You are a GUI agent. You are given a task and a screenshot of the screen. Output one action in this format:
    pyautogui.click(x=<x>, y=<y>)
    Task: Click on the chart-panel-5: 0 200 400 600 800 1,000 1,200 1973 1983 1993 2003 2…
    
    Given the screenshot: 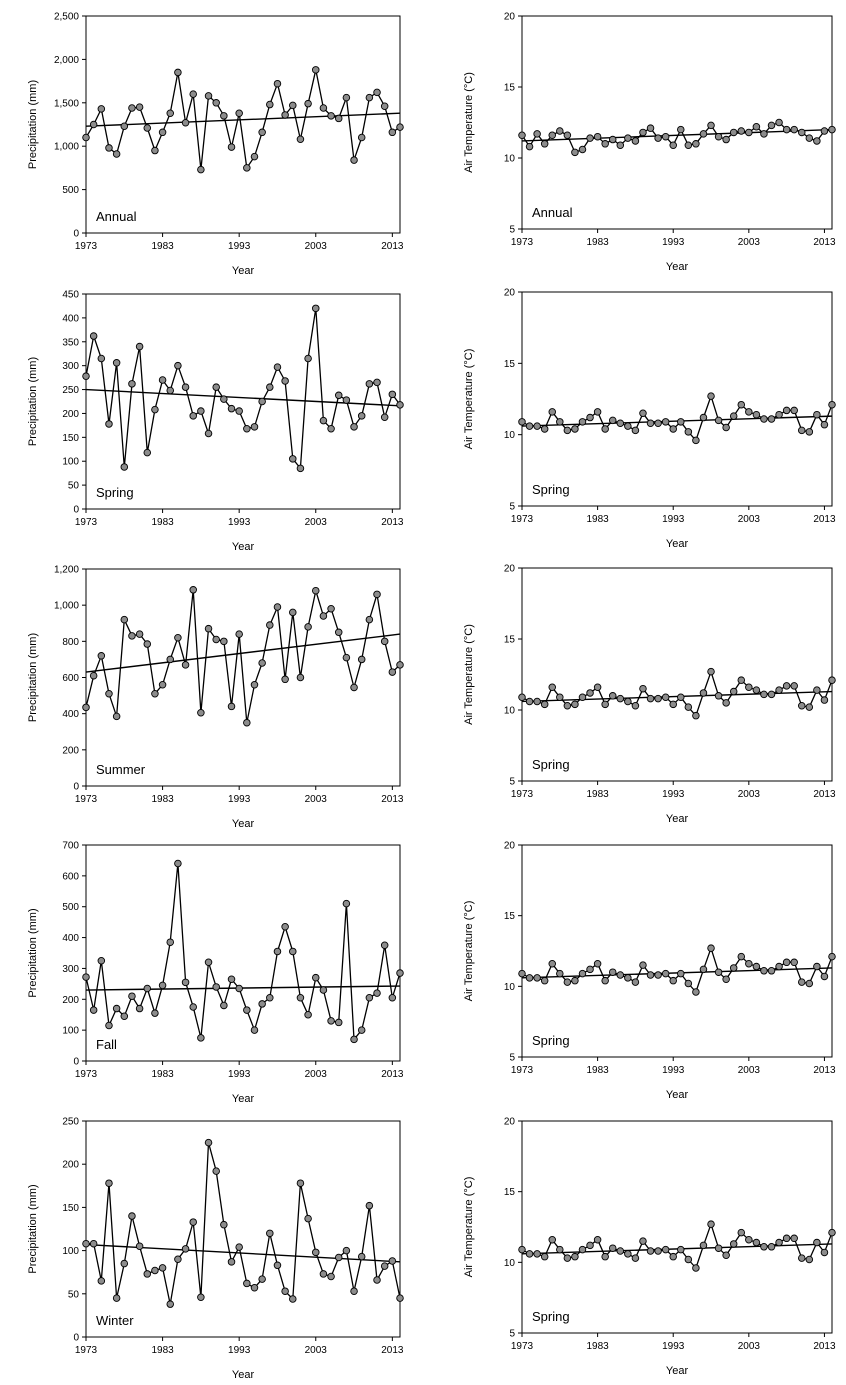 What is the action you would take?
    pyautogui.click(x=215, y=698)
    